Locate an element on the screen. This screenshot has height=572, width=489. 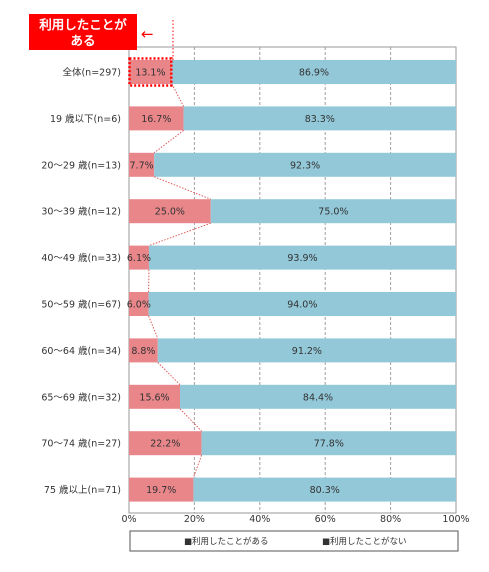
value-label-not-used: 92.3% is located at coordinates (305, 165).